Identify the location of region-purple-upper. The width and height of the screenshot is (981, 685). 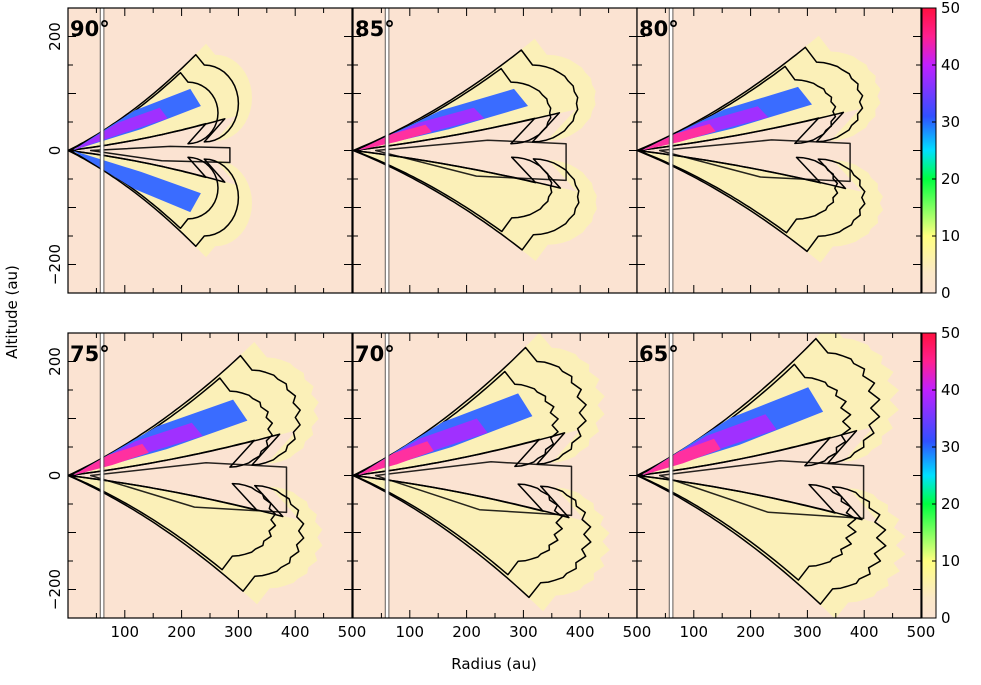
(120, 129).